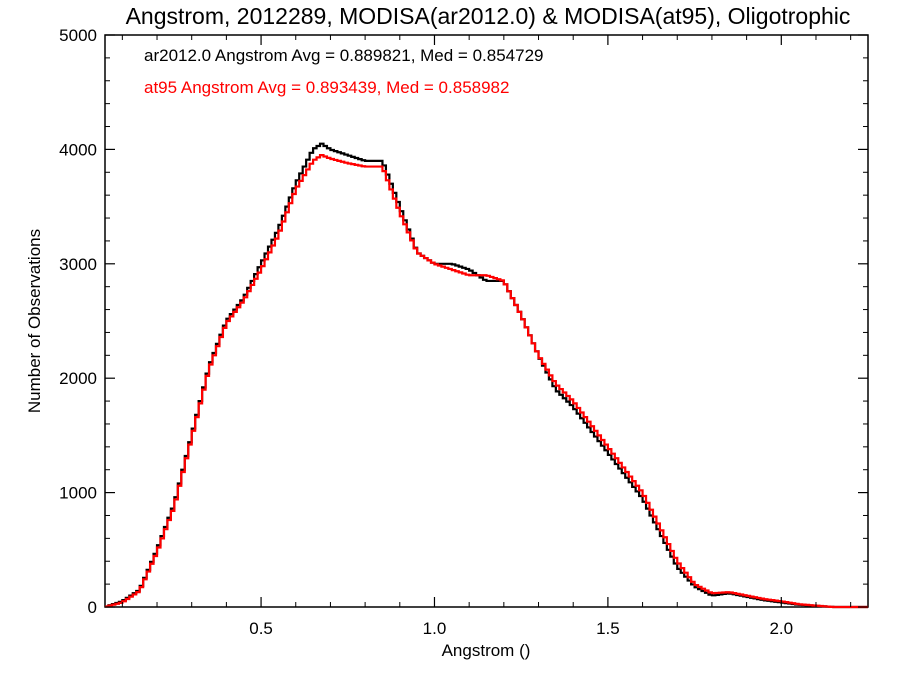 This screenshot has width=900, height=675. I want to click on y-tick-label: 0, so click(92, 607).